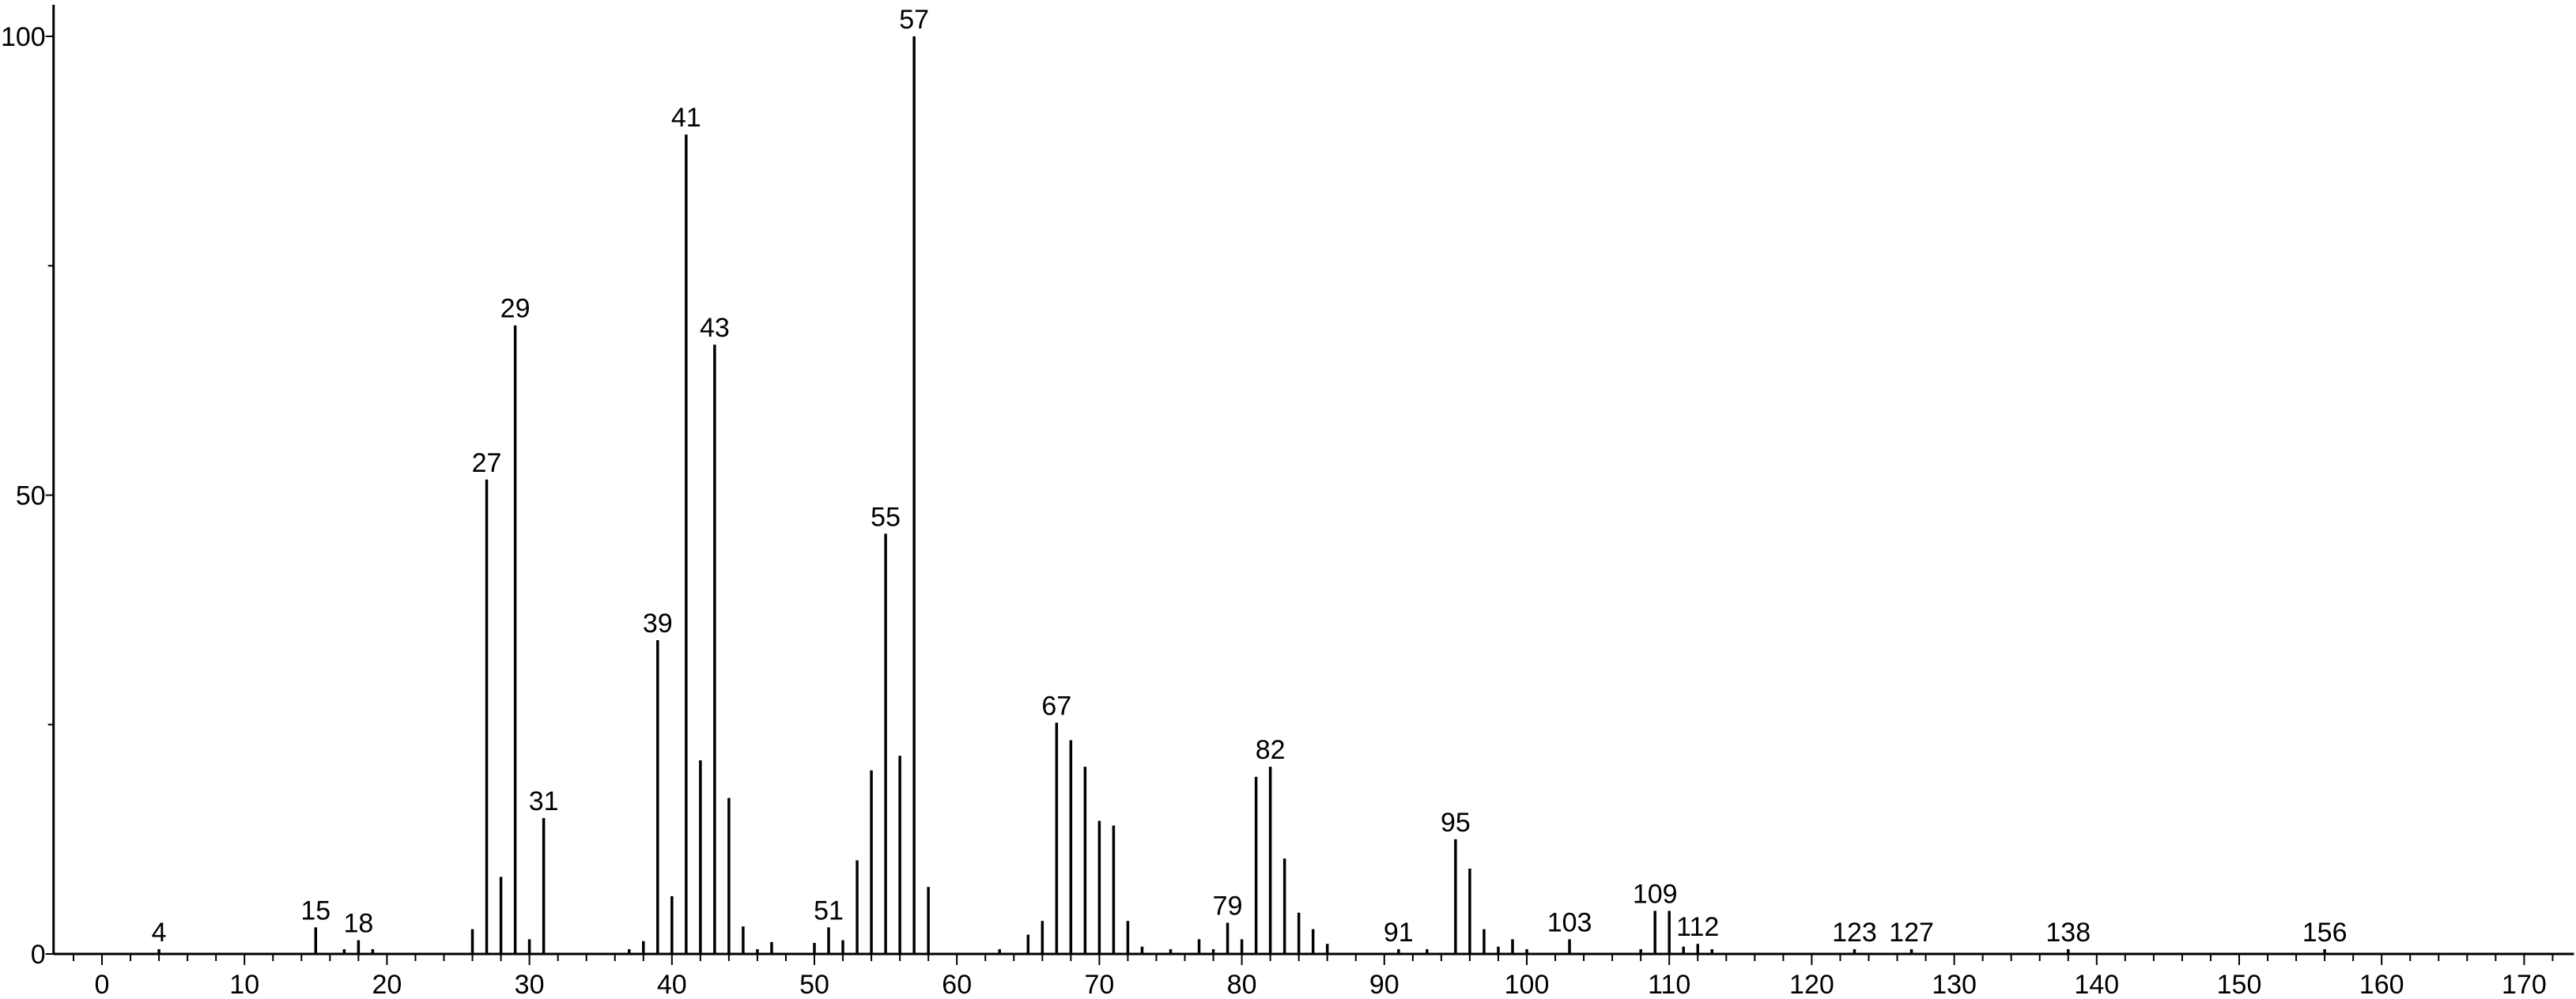  What do you see at coordinates (957, 984) in the screenshot?
I see `x-tick-label: 60` at bounding box center [957, 984].